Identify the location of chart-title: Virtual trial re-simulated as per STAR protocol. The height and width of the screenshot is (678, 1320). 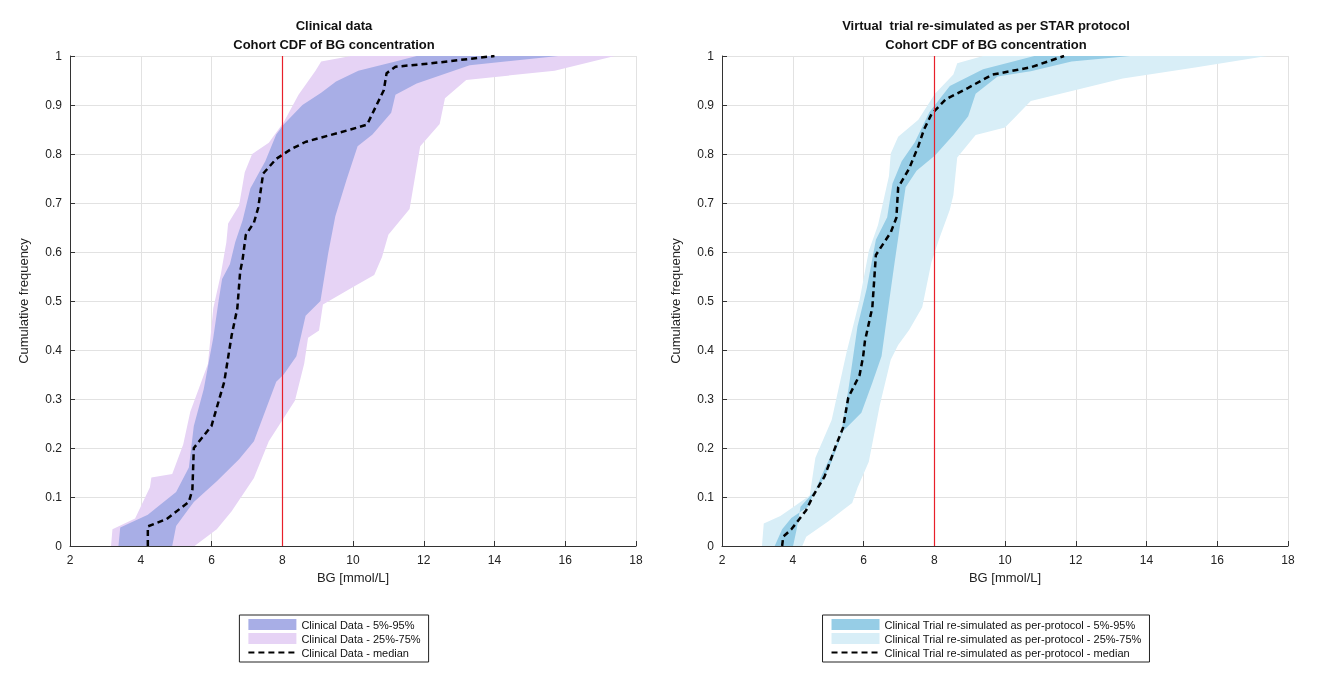
(986, 25).